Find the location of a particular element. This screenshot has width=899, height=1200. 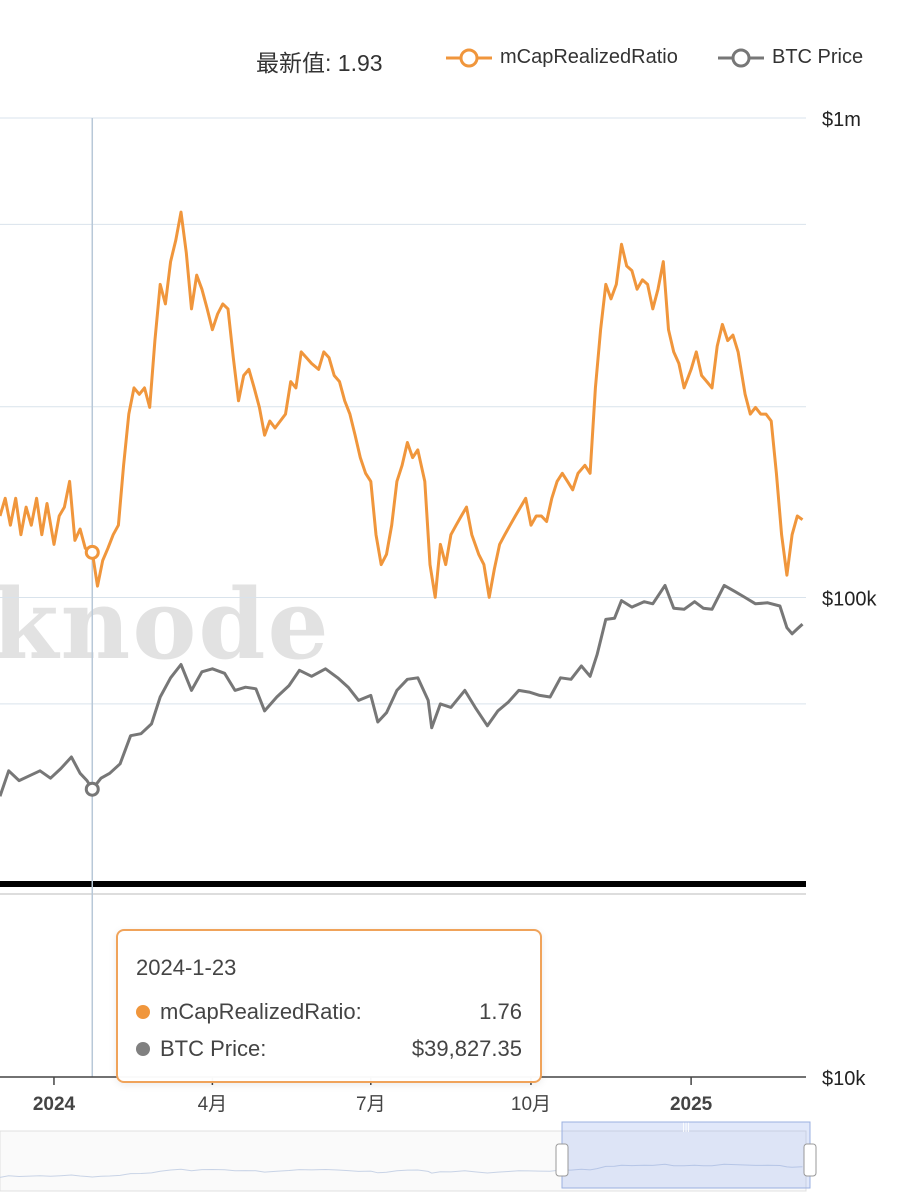

chart-legend: 最新值: 1.93 mCapRealizedRatio BTC Price is located at coordinates (449, 58).